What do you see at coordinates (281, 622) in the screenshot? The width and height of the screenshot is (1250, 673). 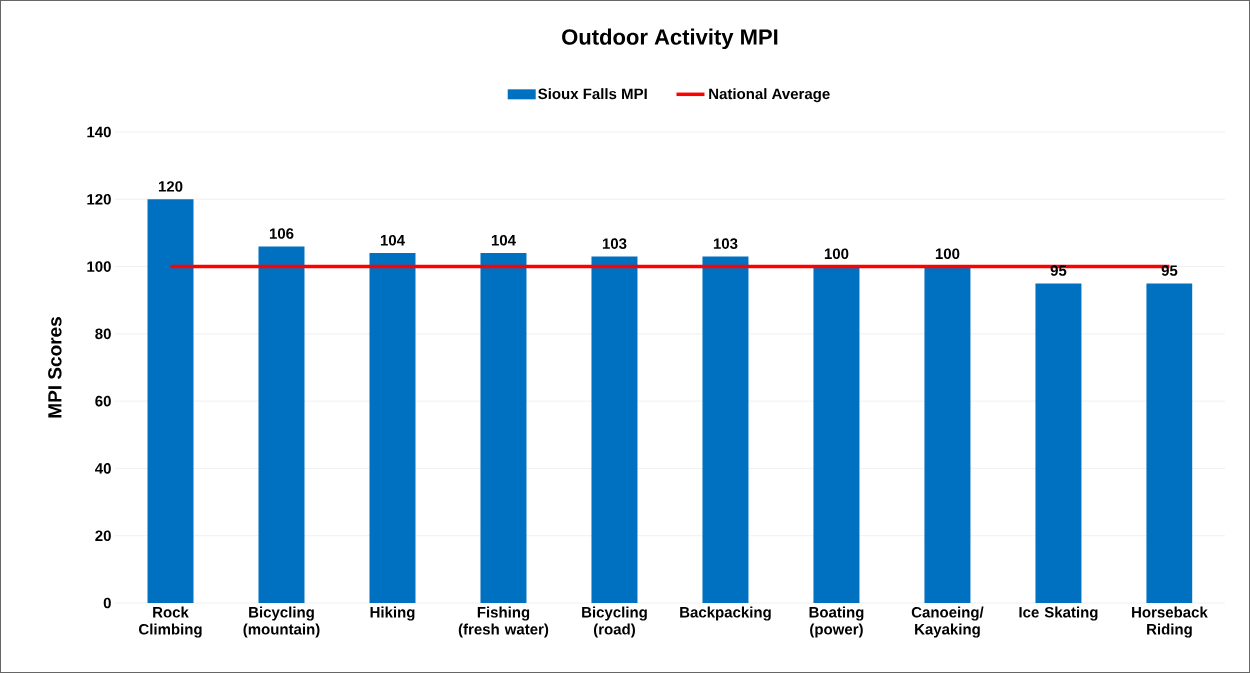 I see `x-tick-label: Bicycling (mountain)` at bounding box center [281, 622].